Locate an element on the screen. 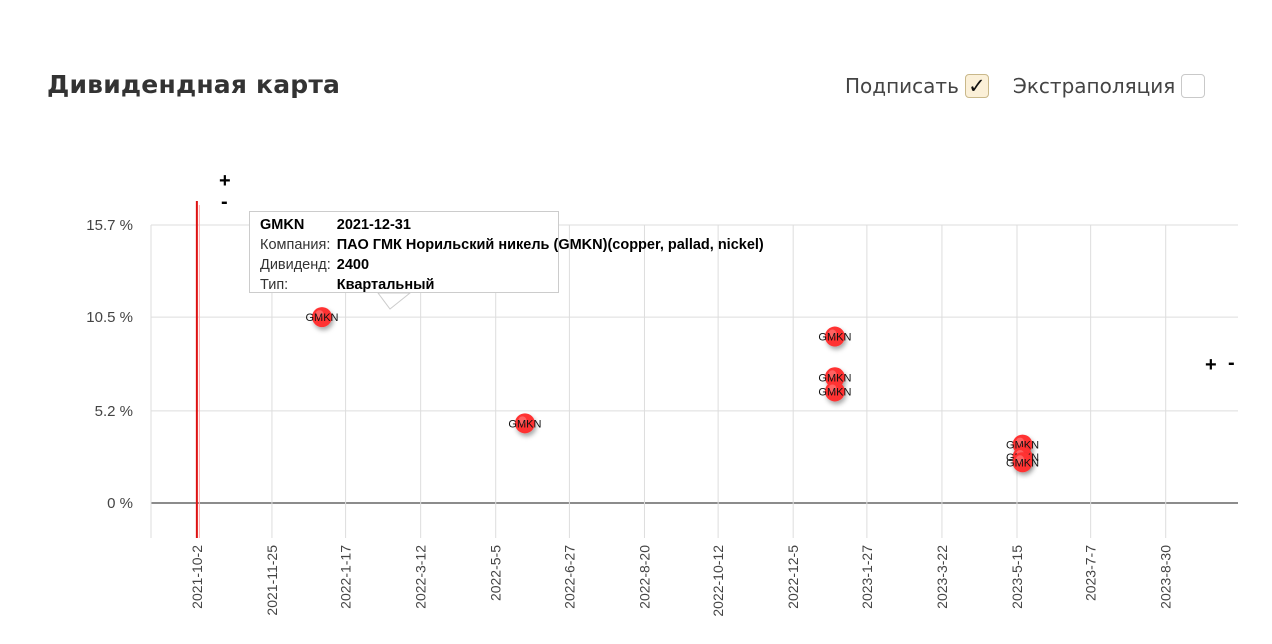  x-tick-label: 2022-3-12 is located at coordinates (421, 577).